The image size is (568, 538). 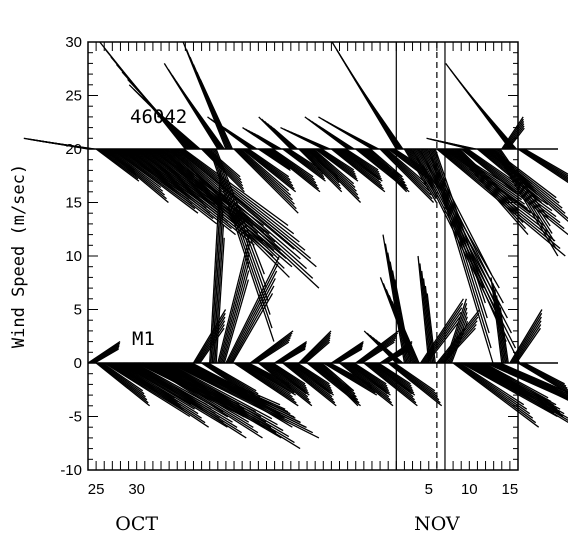 I want to click on y-tick-label: 20, so click(x=73, y=149).